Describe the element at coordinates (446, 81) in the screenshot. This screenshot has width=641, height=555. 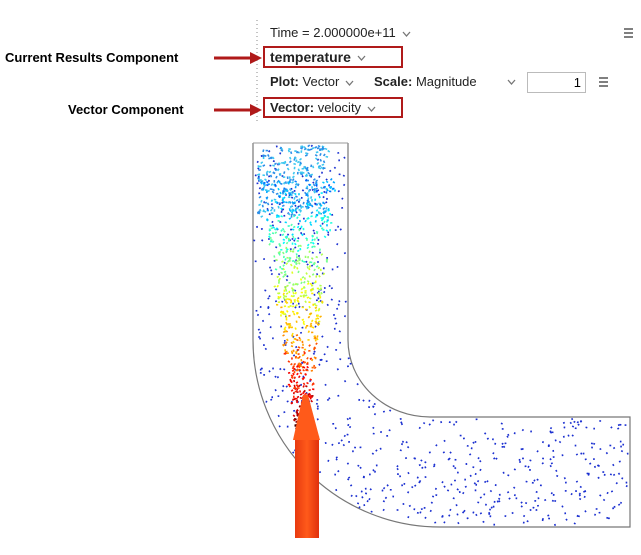
I see `scale-value: Magnitude` at that location.